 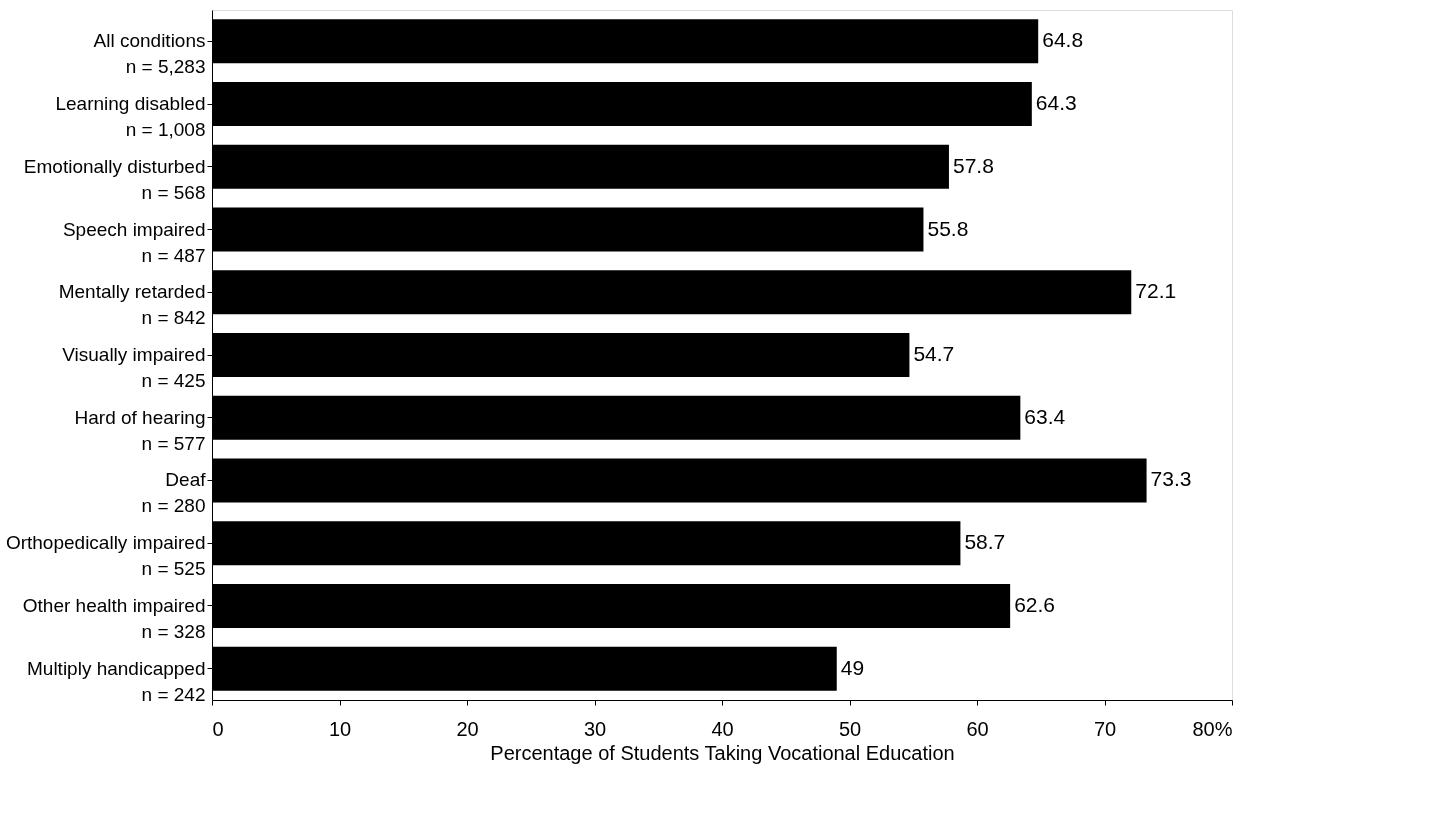 What do you see at coordinates (722, 752) in the screenshot?
I see `x-axis-title: Percentage of Students Taking Vocational Education` at bounding box center [722, 752].